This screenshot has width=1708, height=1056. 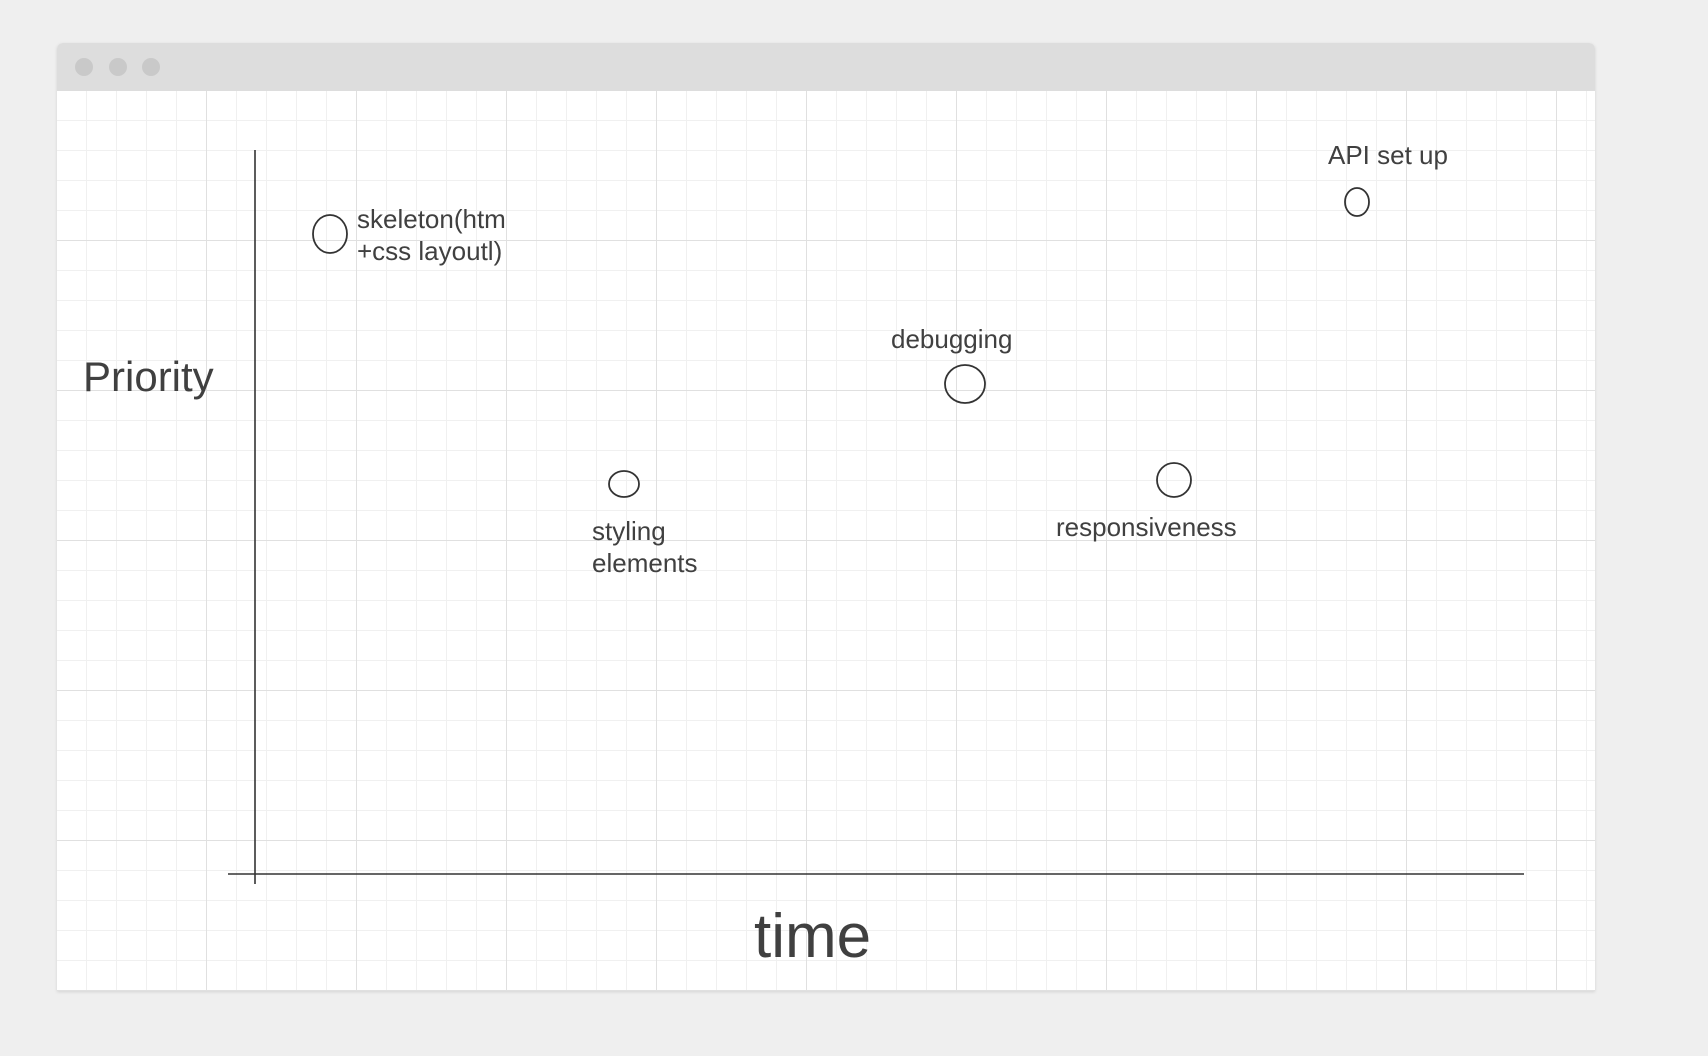 What do you see at coordinates (151, 67) in the screenshot?
I see `maximize-window-button` at bounding box center [151, 67].